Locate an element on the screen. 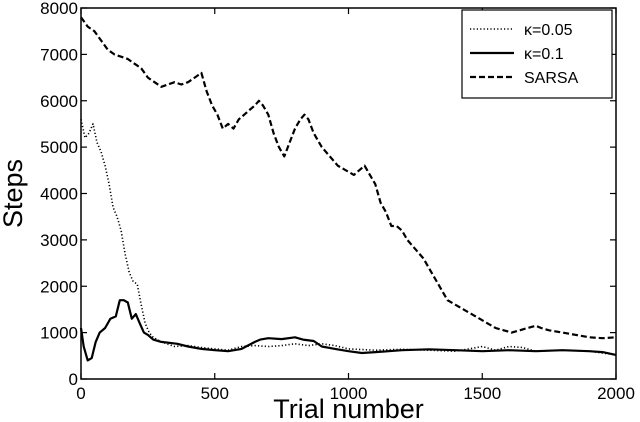 This screenshot has height=422, width=640. y-tick-label: 3000 is located at coordinates (59, 240).